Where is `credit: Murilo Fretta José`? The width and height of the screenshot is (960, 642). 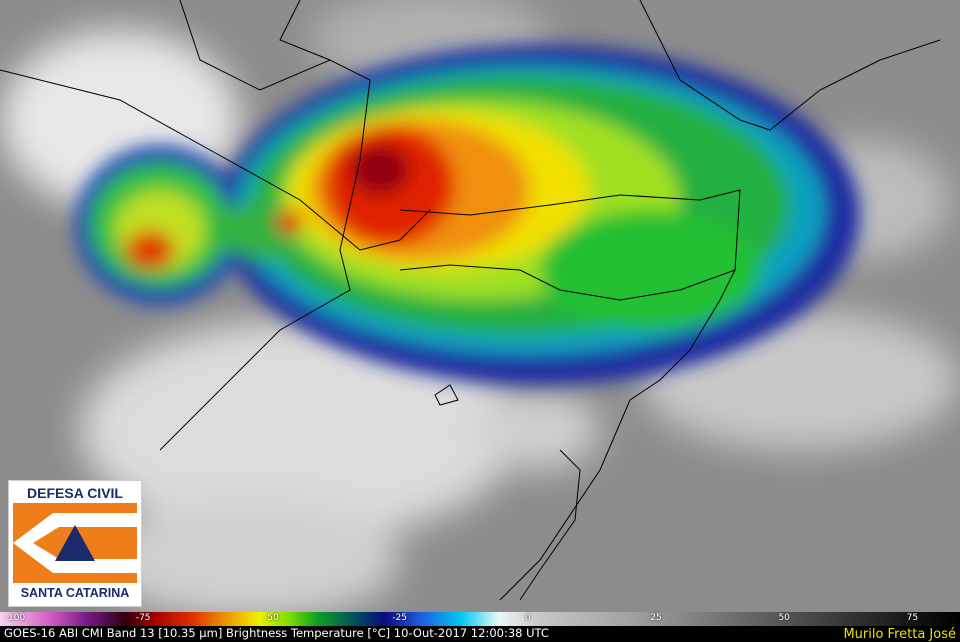
credit: Murilo Fretta José is located at coordinates (899, 634).